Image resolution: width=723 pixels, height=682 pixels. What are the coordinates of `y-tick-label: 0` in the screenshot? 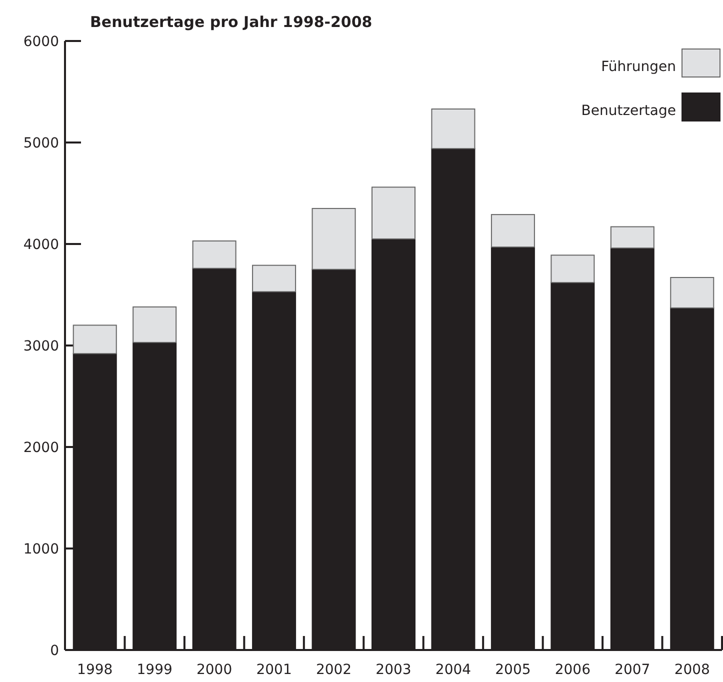 It's located at (54, 650).